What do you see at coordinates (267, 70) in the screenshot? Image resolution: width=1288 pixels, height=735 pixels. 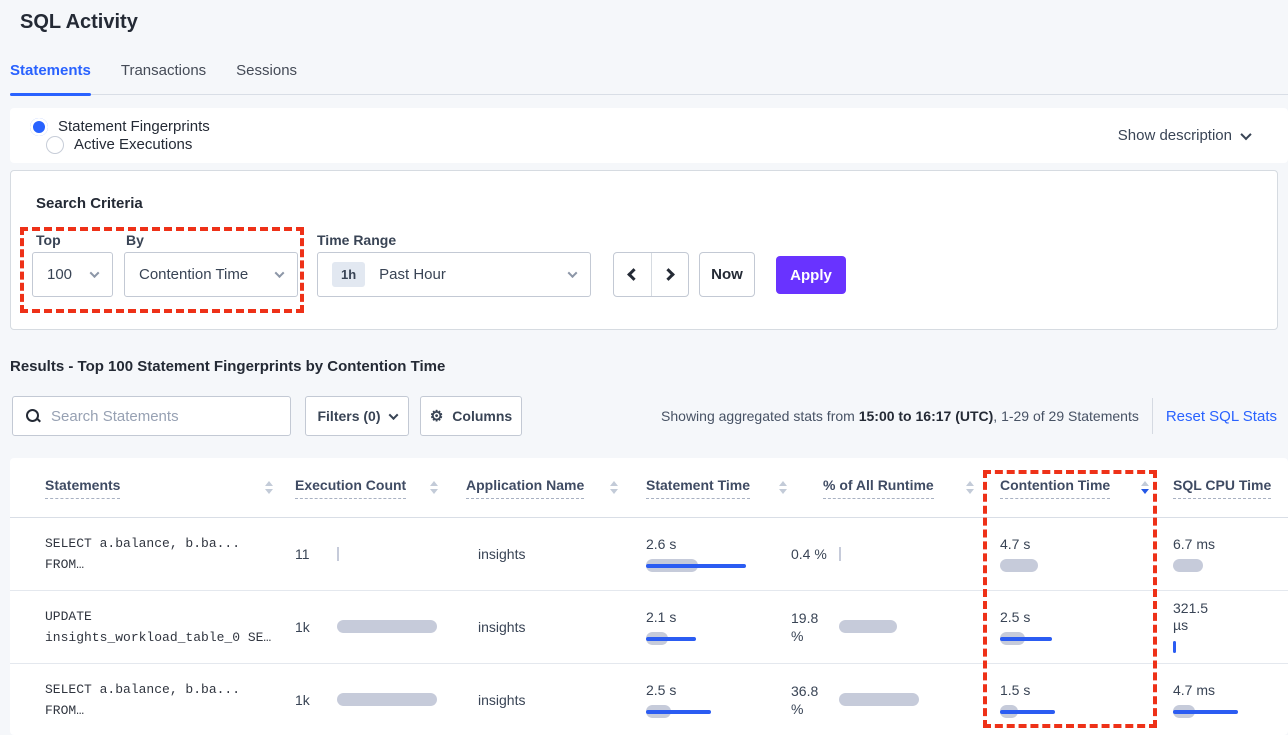 I see `tab-sessions: Sessions` at bounding box center [267, 70].